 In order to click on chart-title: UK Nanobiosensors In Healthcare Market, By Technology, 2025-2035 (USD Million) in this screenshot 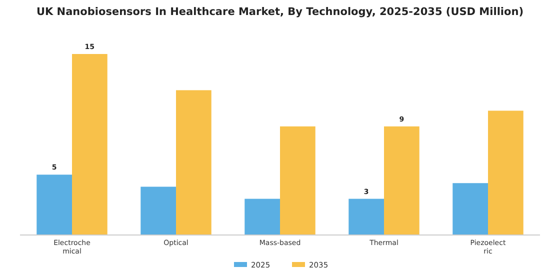, I will do `click(280, 12)`.